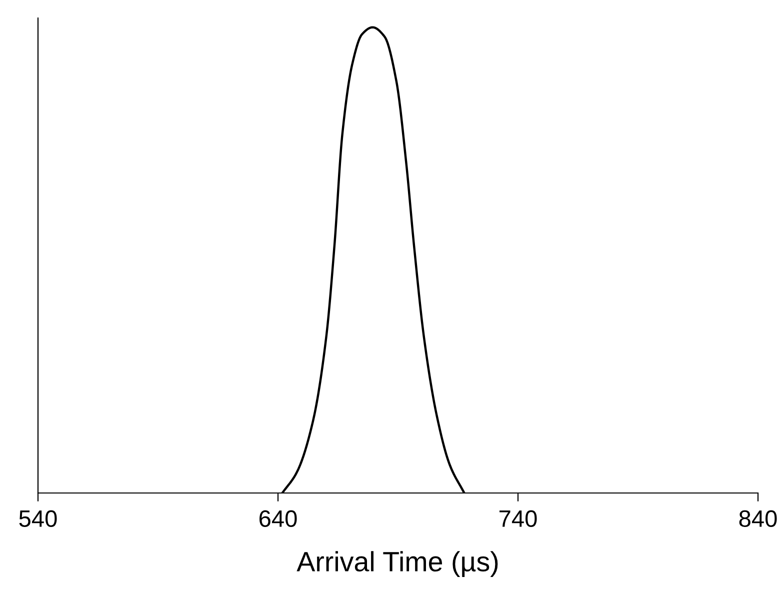 This screenshot has height=604, width=780. Describe the element at coordinates (278, 519) in the screenshot. I see `x-tick-label: 640` at that location.